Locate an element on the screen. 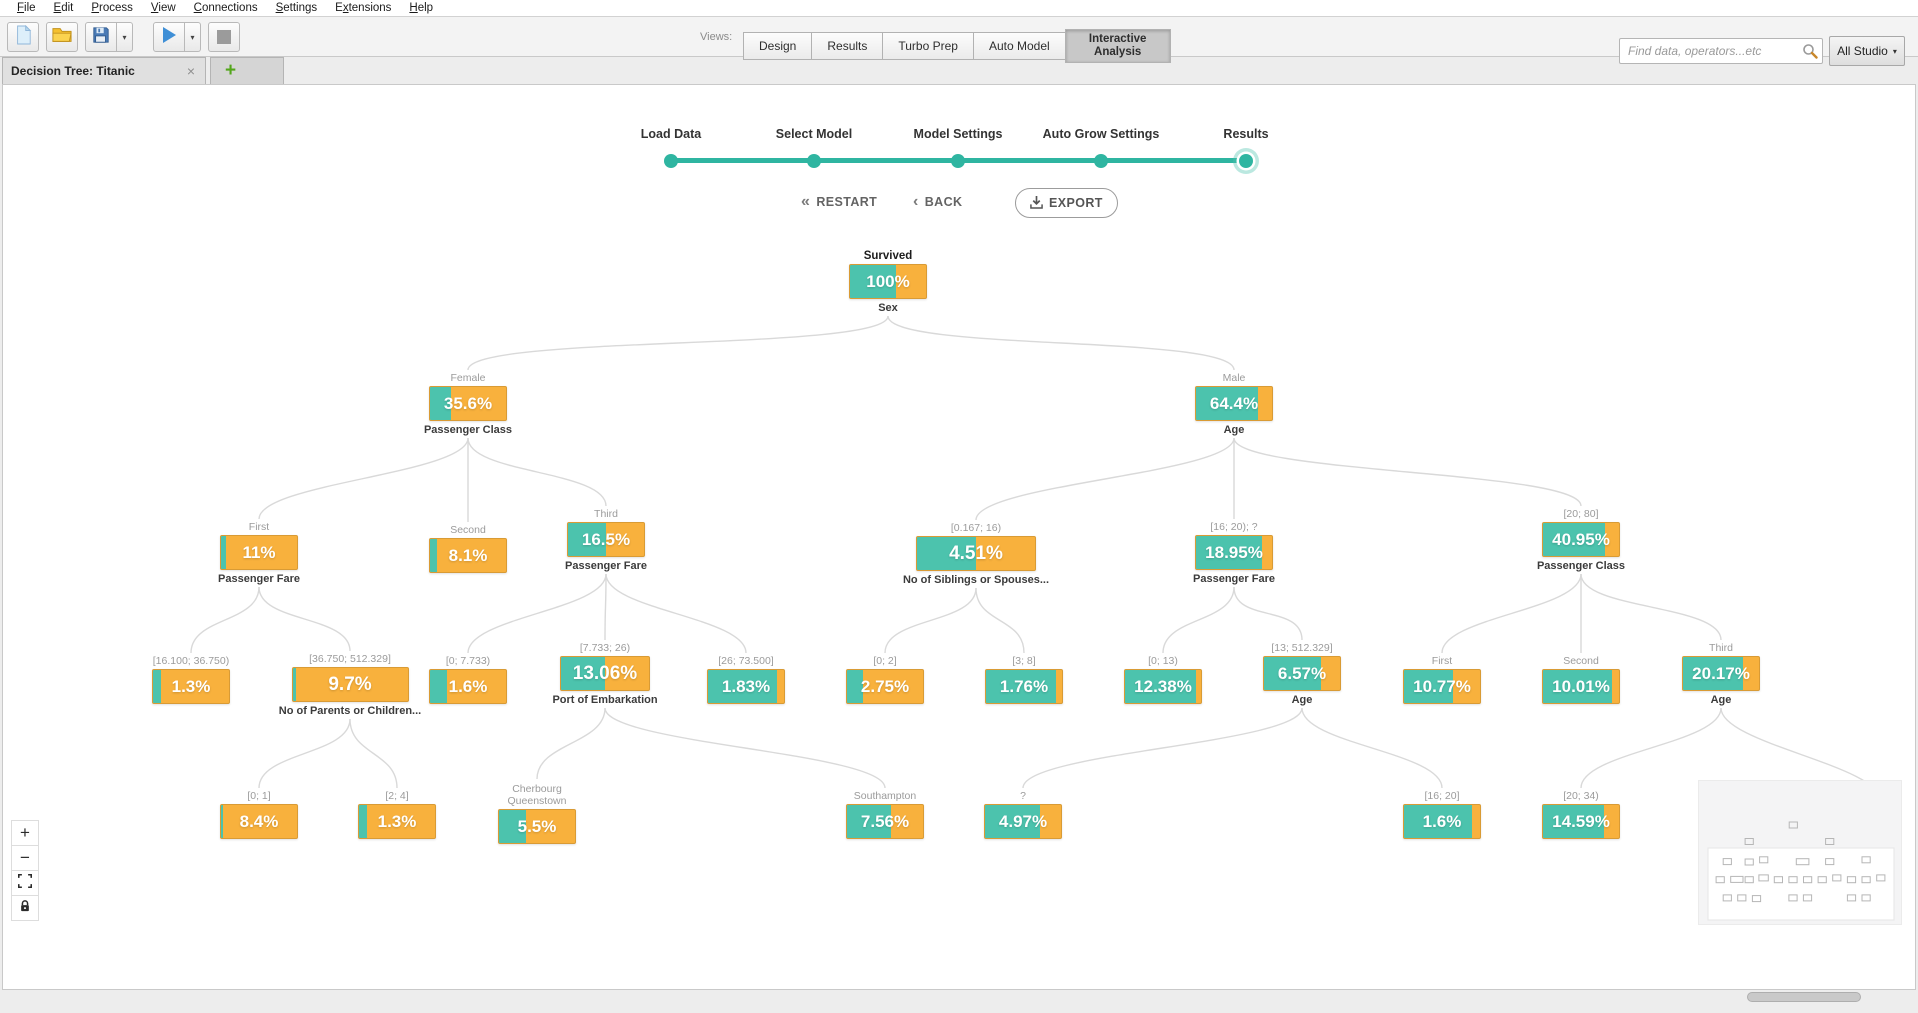 The image size is (1918, 1013). tree-node-root: Survived 100% Sex is located at coordinates (888, 282).